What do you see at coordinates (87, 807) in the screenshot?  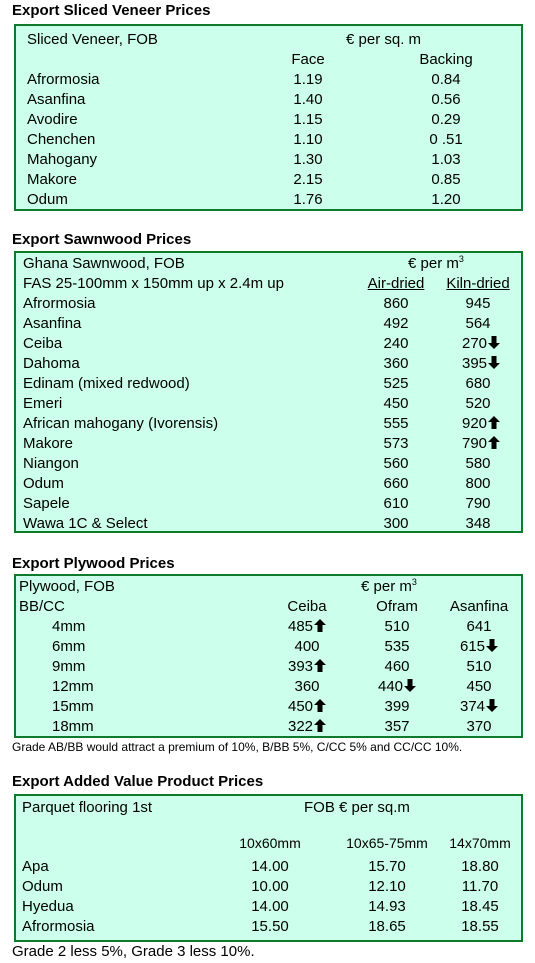 I see `added-value-label: Parquet flooring 1st` at bounding box center [87, 807].